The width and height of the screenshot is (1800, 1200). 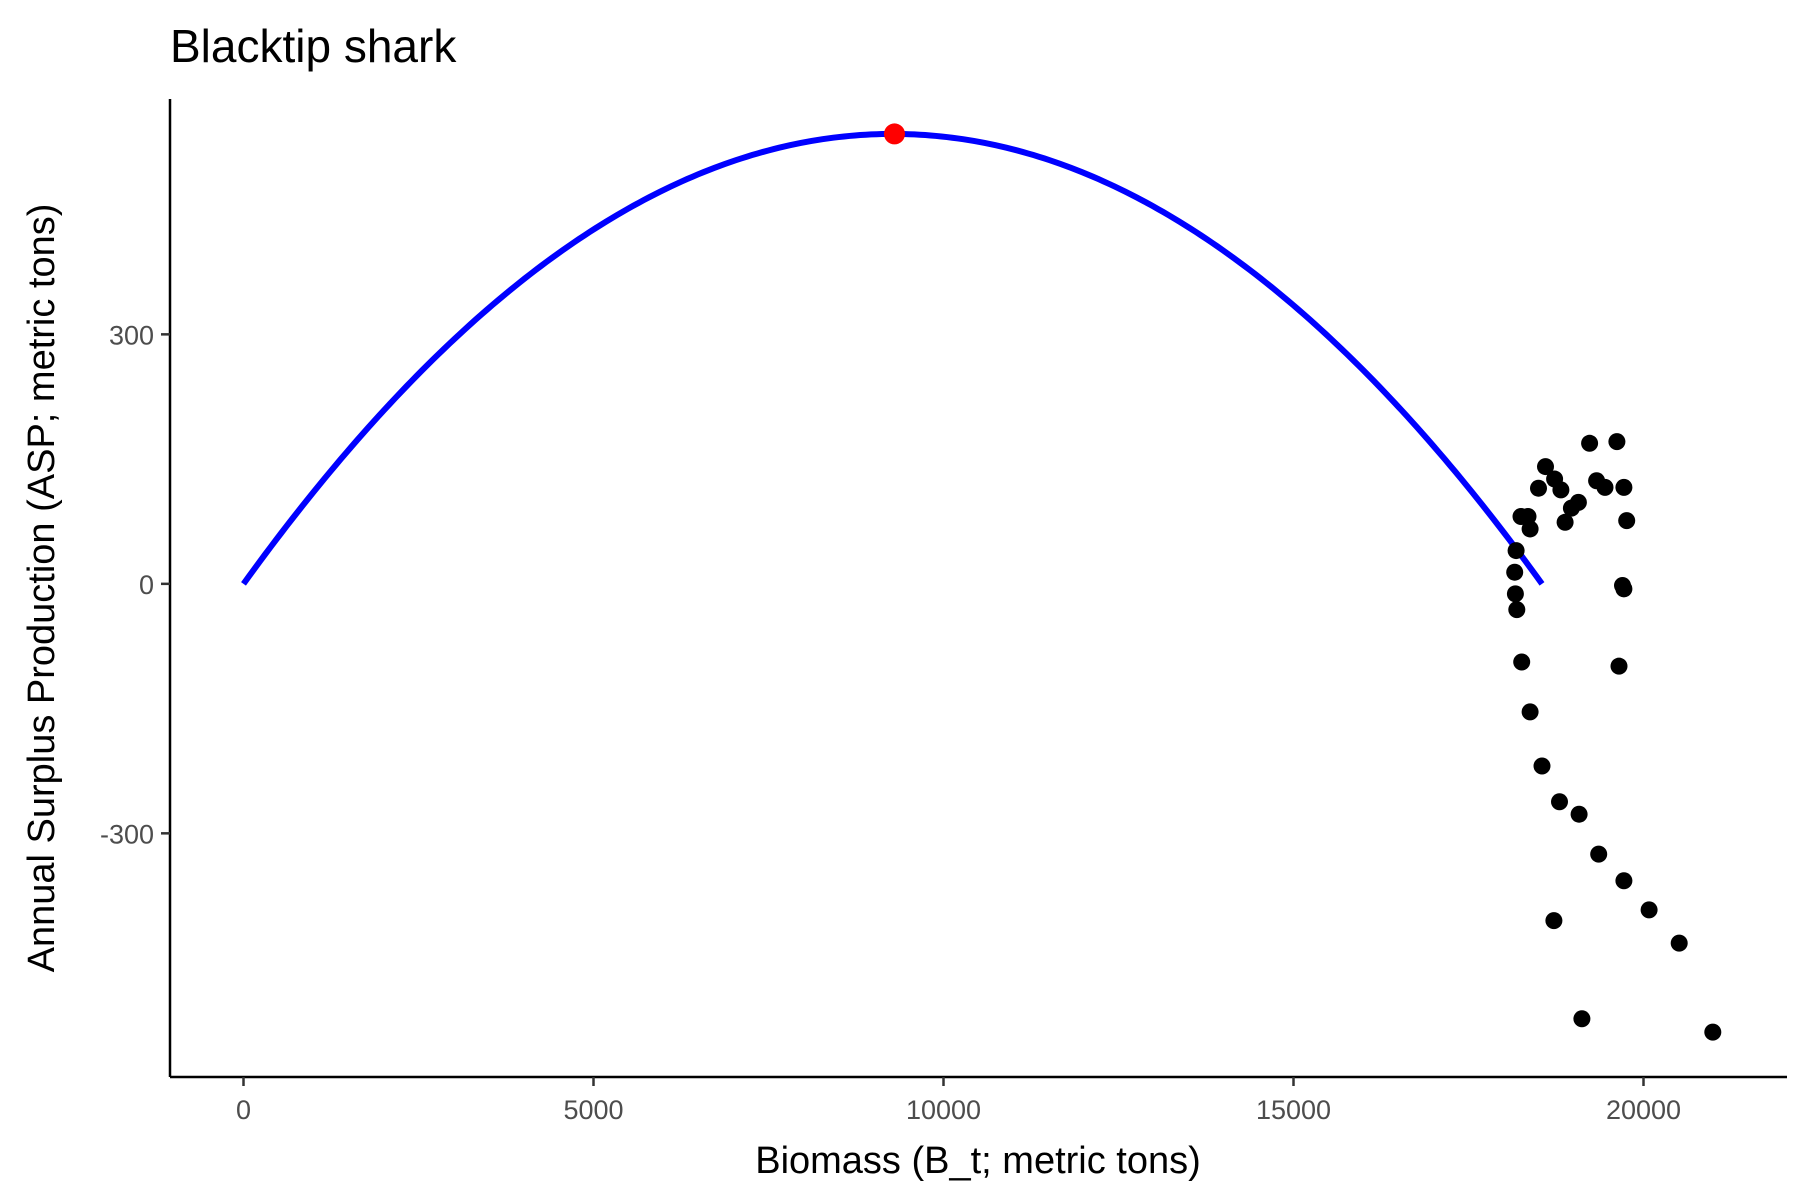 What do you see at coordinates (243, 1110) in the screenshot?
I see `x-tick-label: 0` at bounding box center [243, 1110].